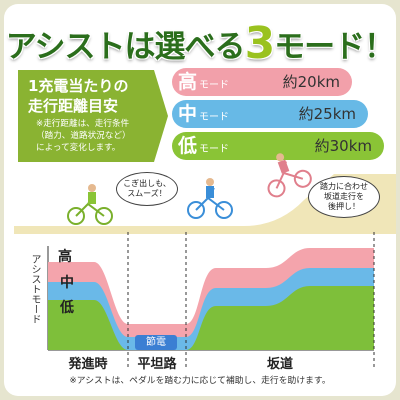 This screenshot has width=400, height=400. What do you see at coordinates (327, 114) in the screenshot?
I see `mode-distance-mid: 約25km` at bounding box center [327, 114].